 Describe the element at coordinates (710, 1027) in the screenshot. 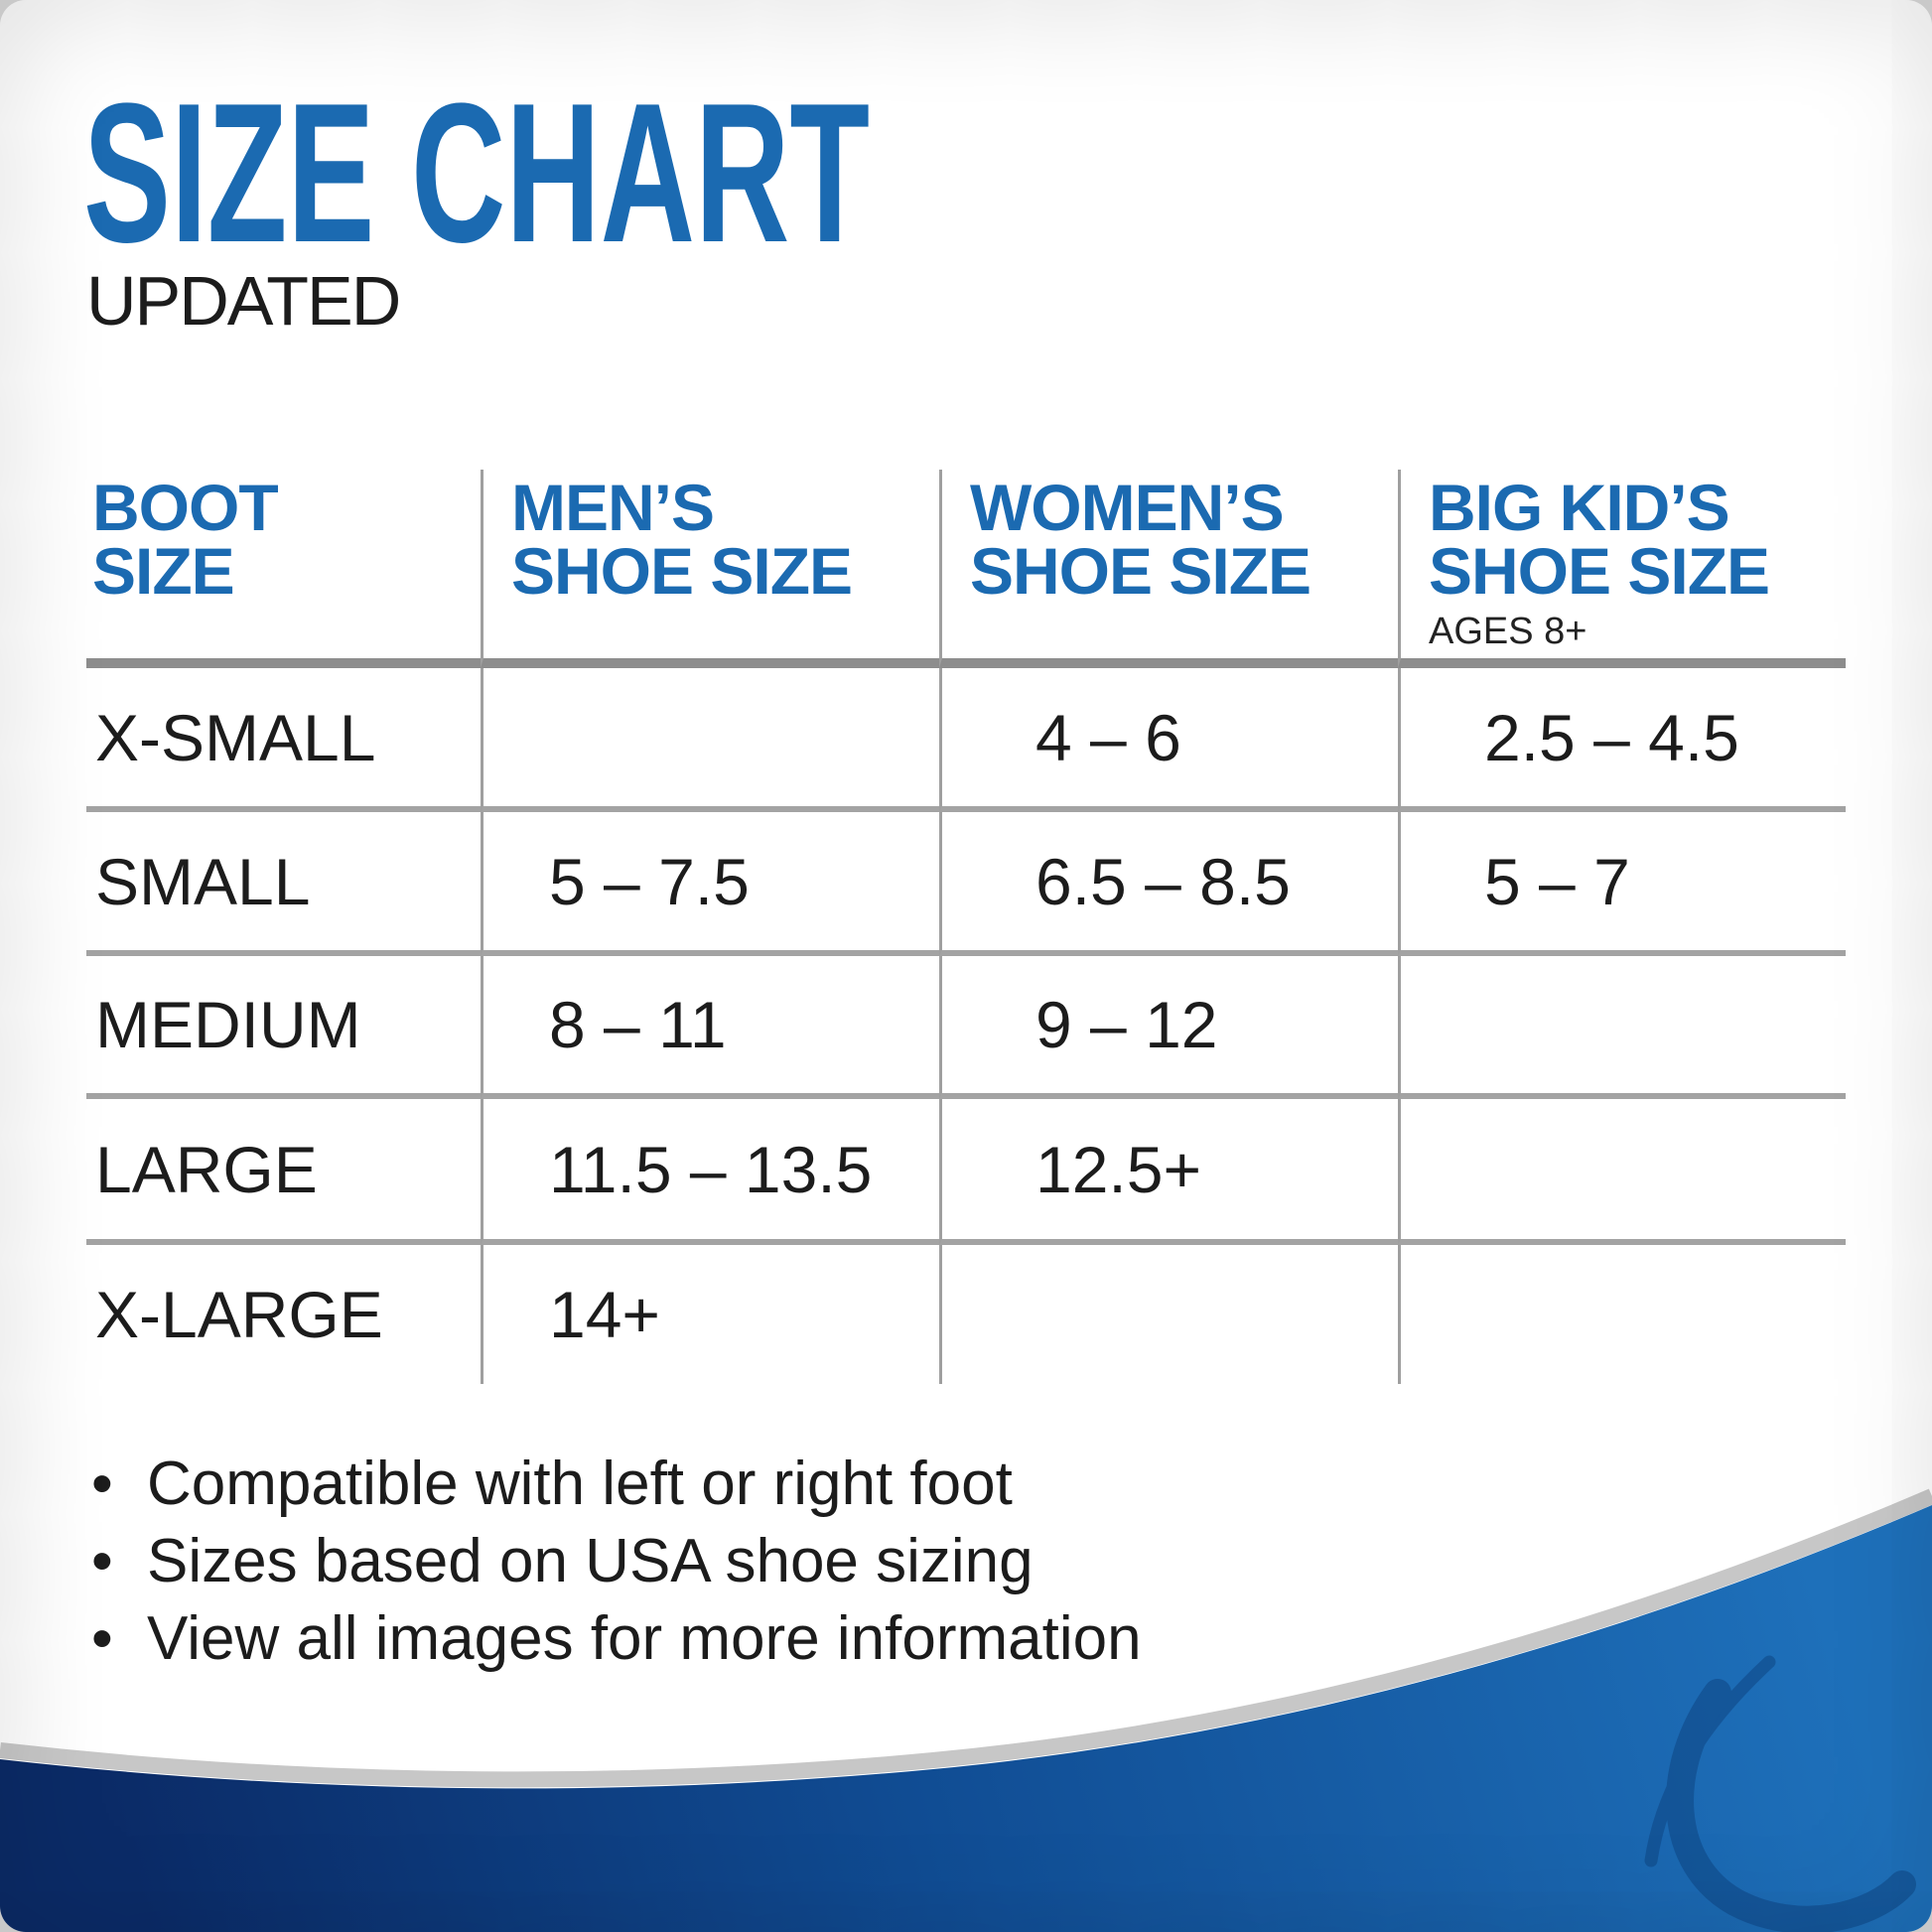

I see `row-medium-mens: 8 – 11` at that location.